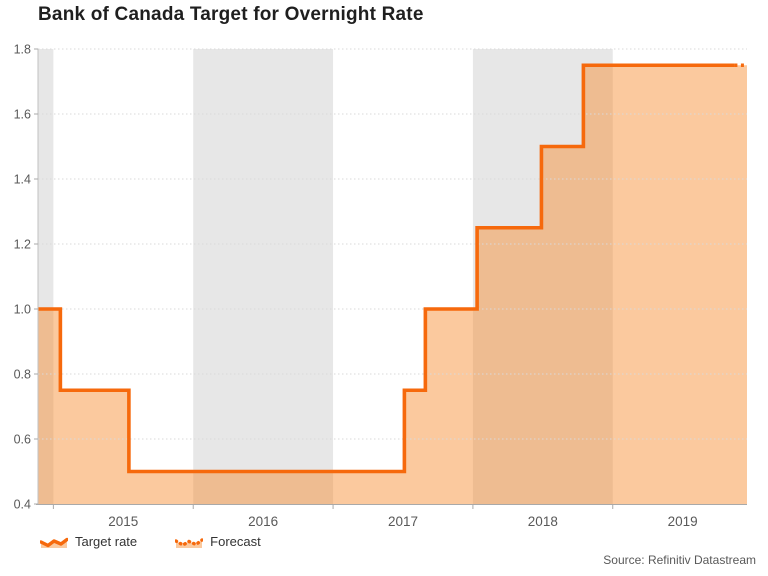  I want to click on legend-item-target-rate: Target rate, so click(88, 541).